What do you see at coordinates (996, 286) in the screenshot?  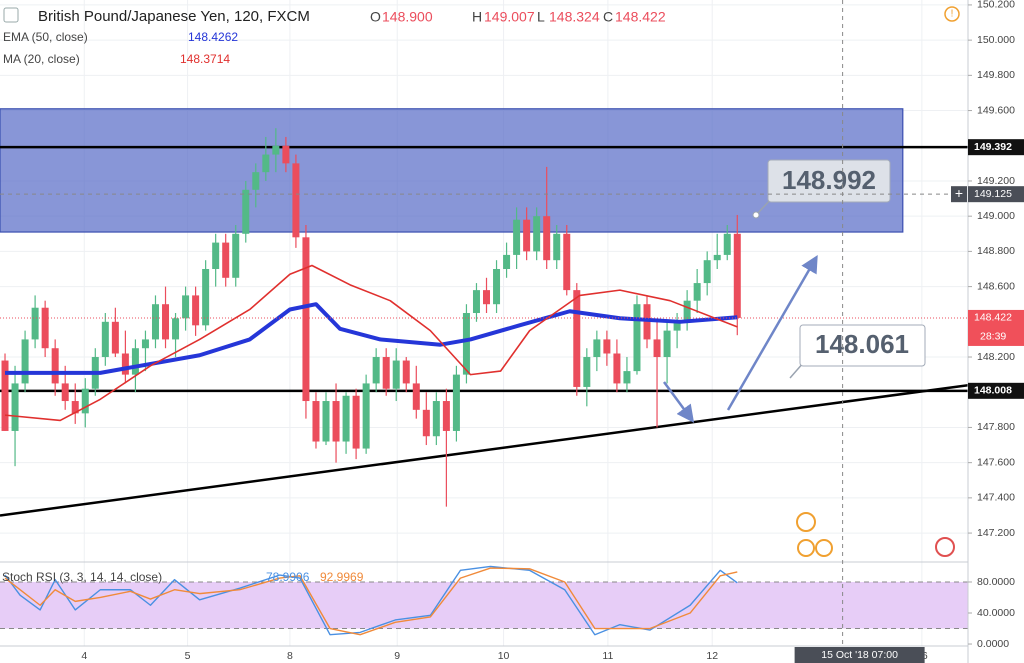 I see `y-tick-label: 148.600` at bounding box center [996, 286].